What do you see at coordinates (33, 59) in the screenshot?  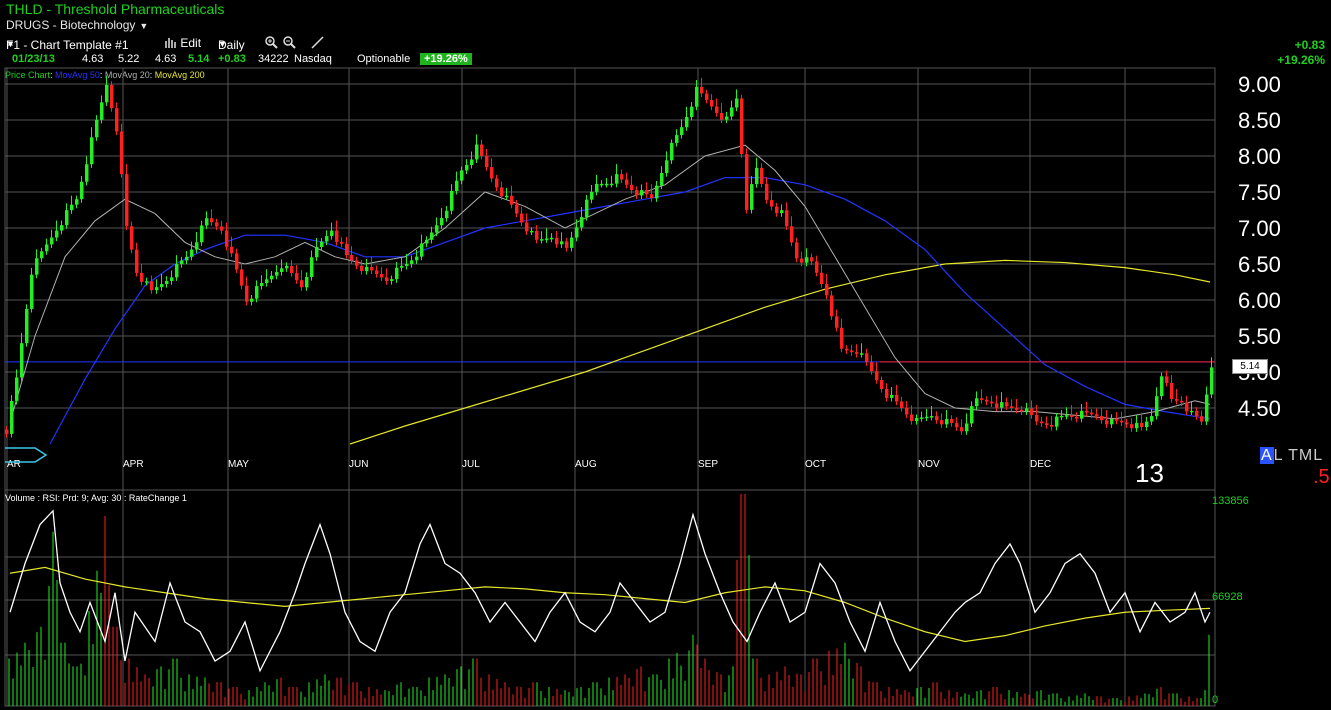 I see `quote-date: 01/23/13` at bounding box center [33, 59].